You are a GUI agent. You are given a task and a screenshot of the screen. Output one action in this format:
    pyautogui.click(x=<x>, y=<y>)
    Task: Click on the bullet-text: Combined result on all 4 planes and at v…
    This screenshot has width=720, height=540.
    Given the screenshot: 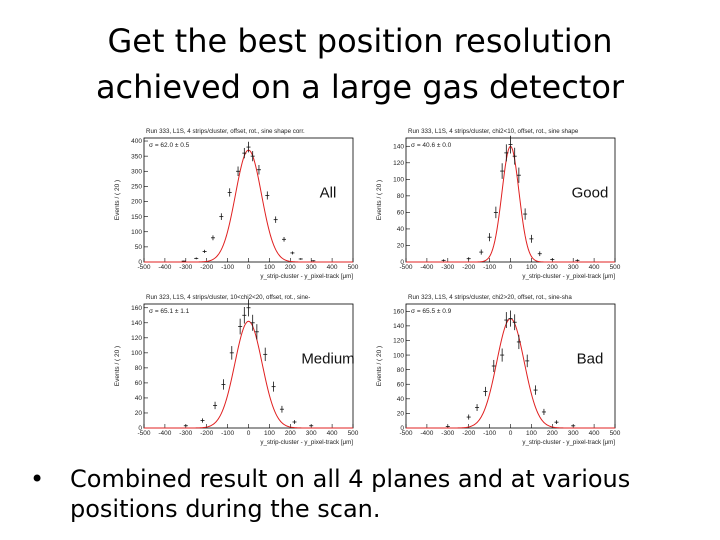 What is the action you would take?
    pyautogui.click(x=350, y=494)
    